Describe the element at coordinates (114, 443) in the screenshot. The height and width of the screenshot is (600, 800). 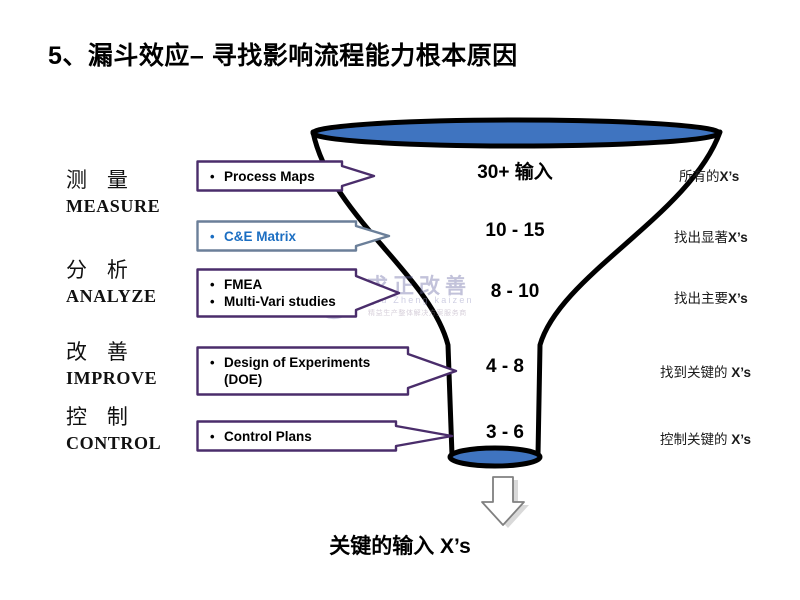
I see `phase-control-en: CONTROL` at that location.